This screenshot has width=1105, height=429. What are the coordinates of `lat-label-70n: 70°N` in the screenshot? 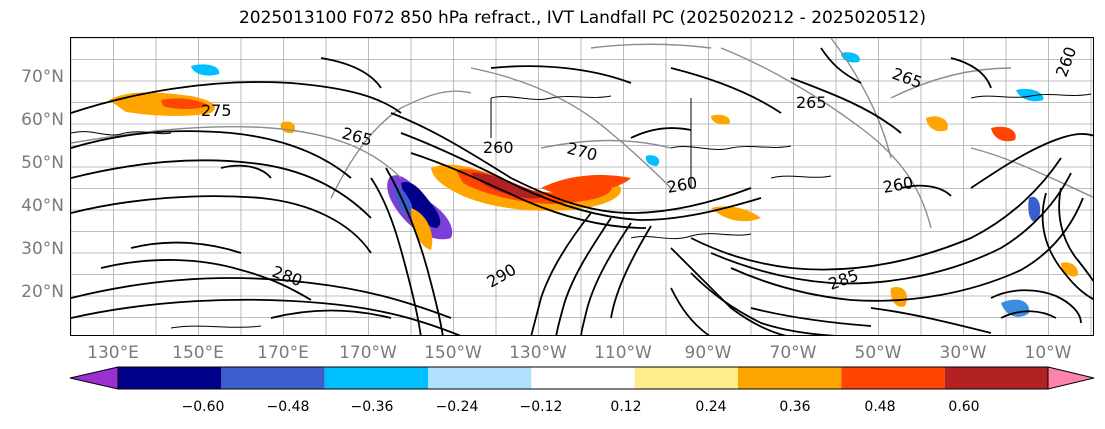 It's located at (42, 77).